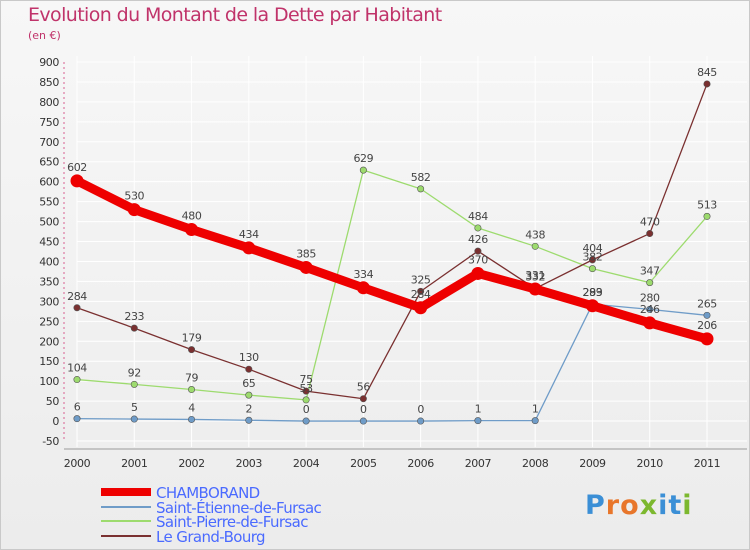  Describe the element at coordinates (49, 281) in the screenshot. I see `y-tick-label: 350` at that location.